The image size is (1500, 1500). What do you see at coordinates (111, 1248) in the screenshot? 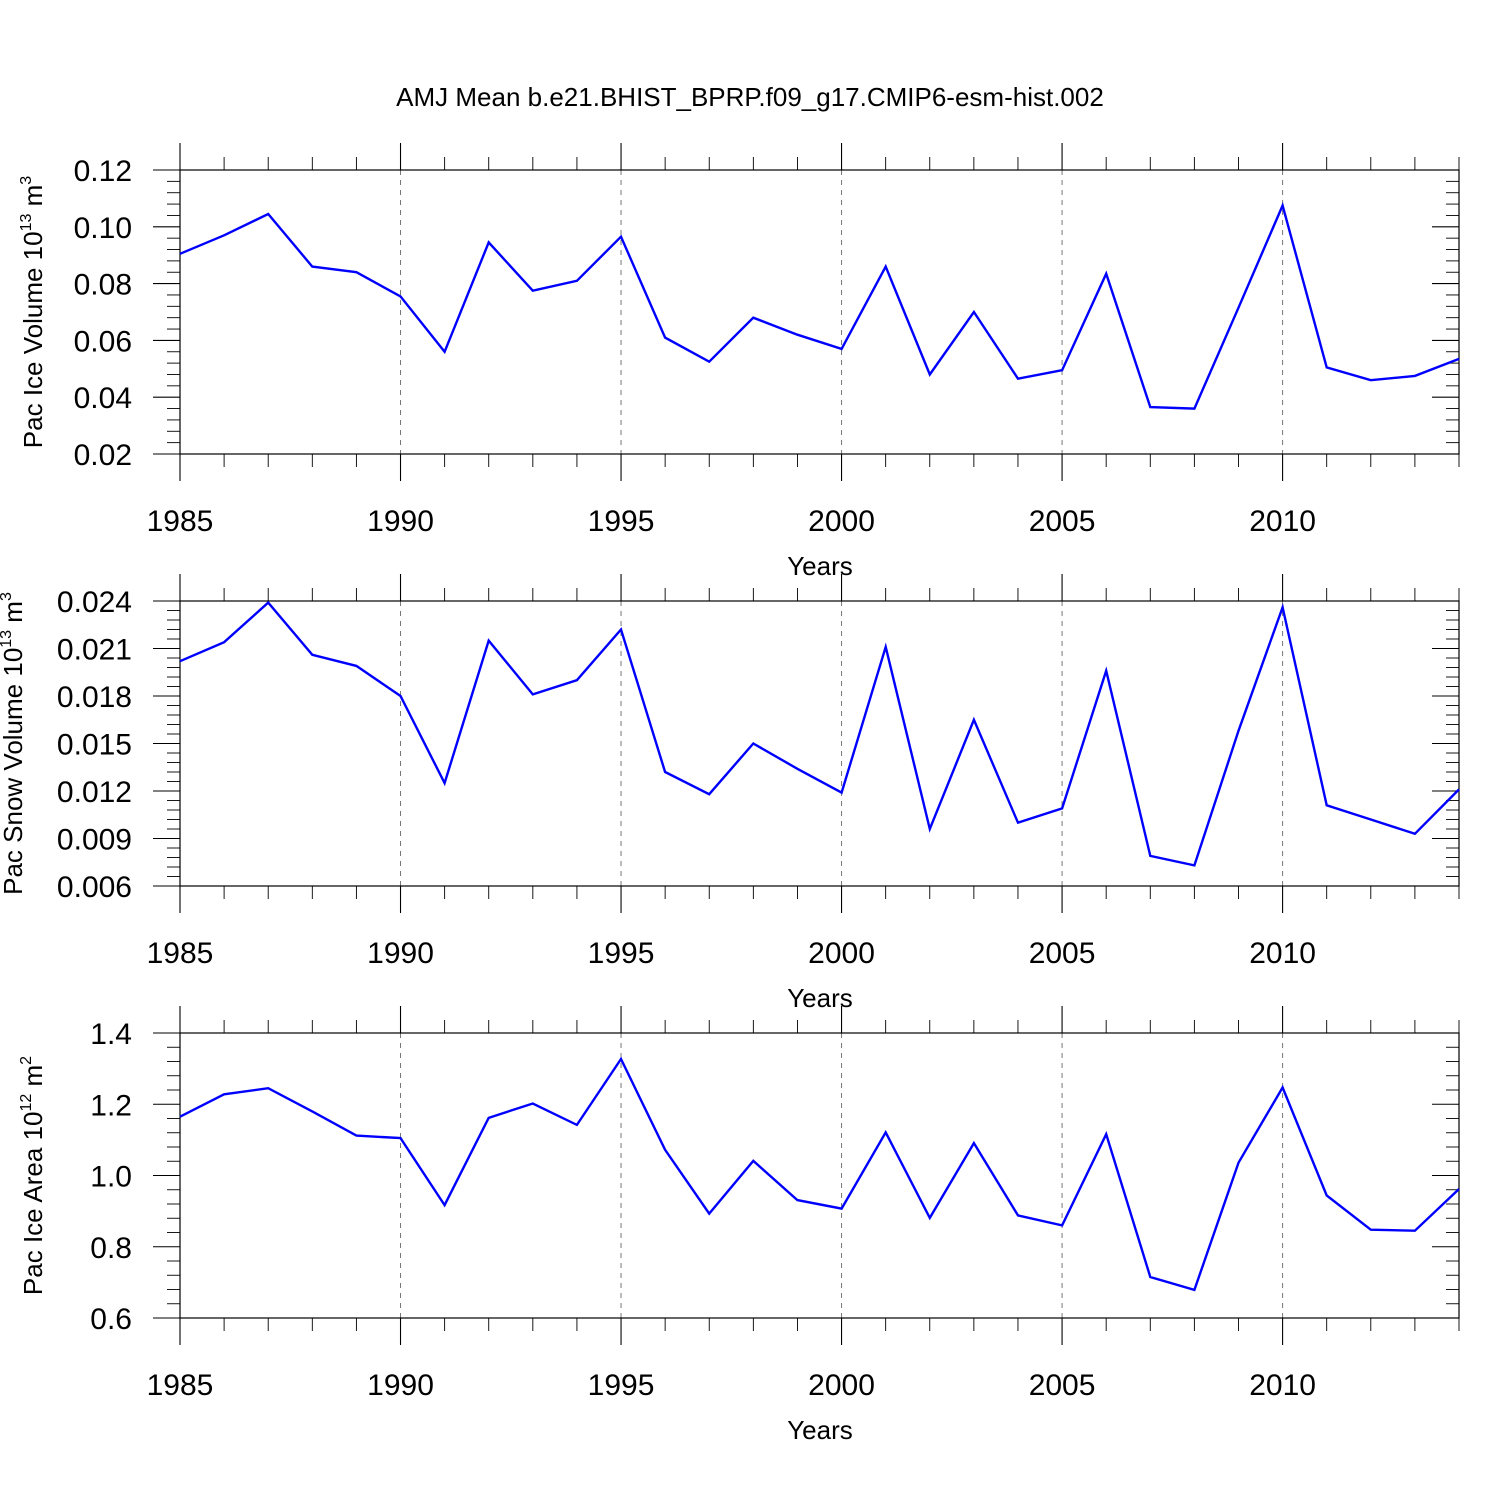
I see `y-tick-label: 0.8` at bounding box center [111, 1248].